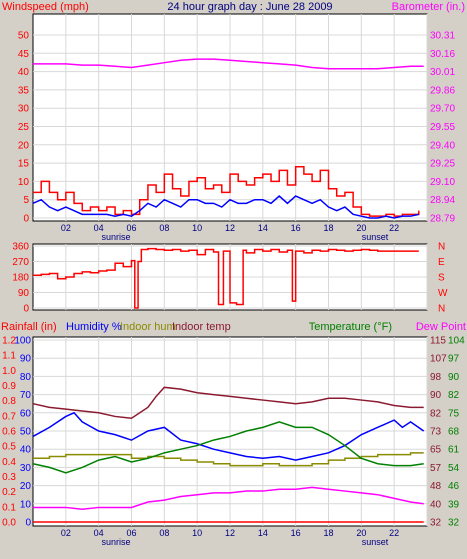 Image resolution: width=467 pixels, height=559 pixels. I want to click on temp-a-tick-0: 32, so click(436, 523).